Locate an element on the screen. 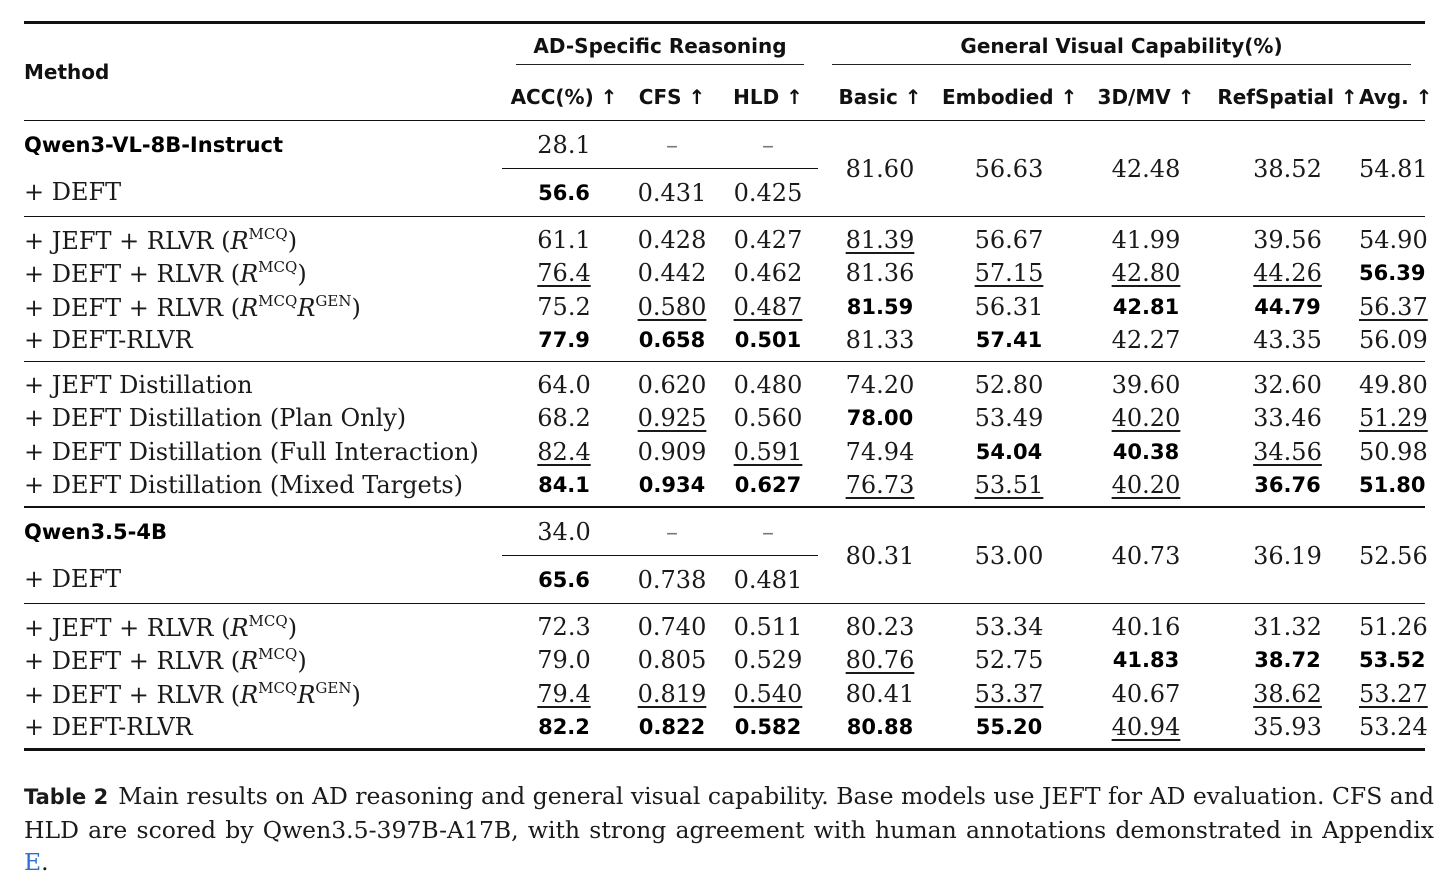 The width and height of the screenshot is (1455, 892). value-cell: 0.501 is located at coordinates (768, 343).